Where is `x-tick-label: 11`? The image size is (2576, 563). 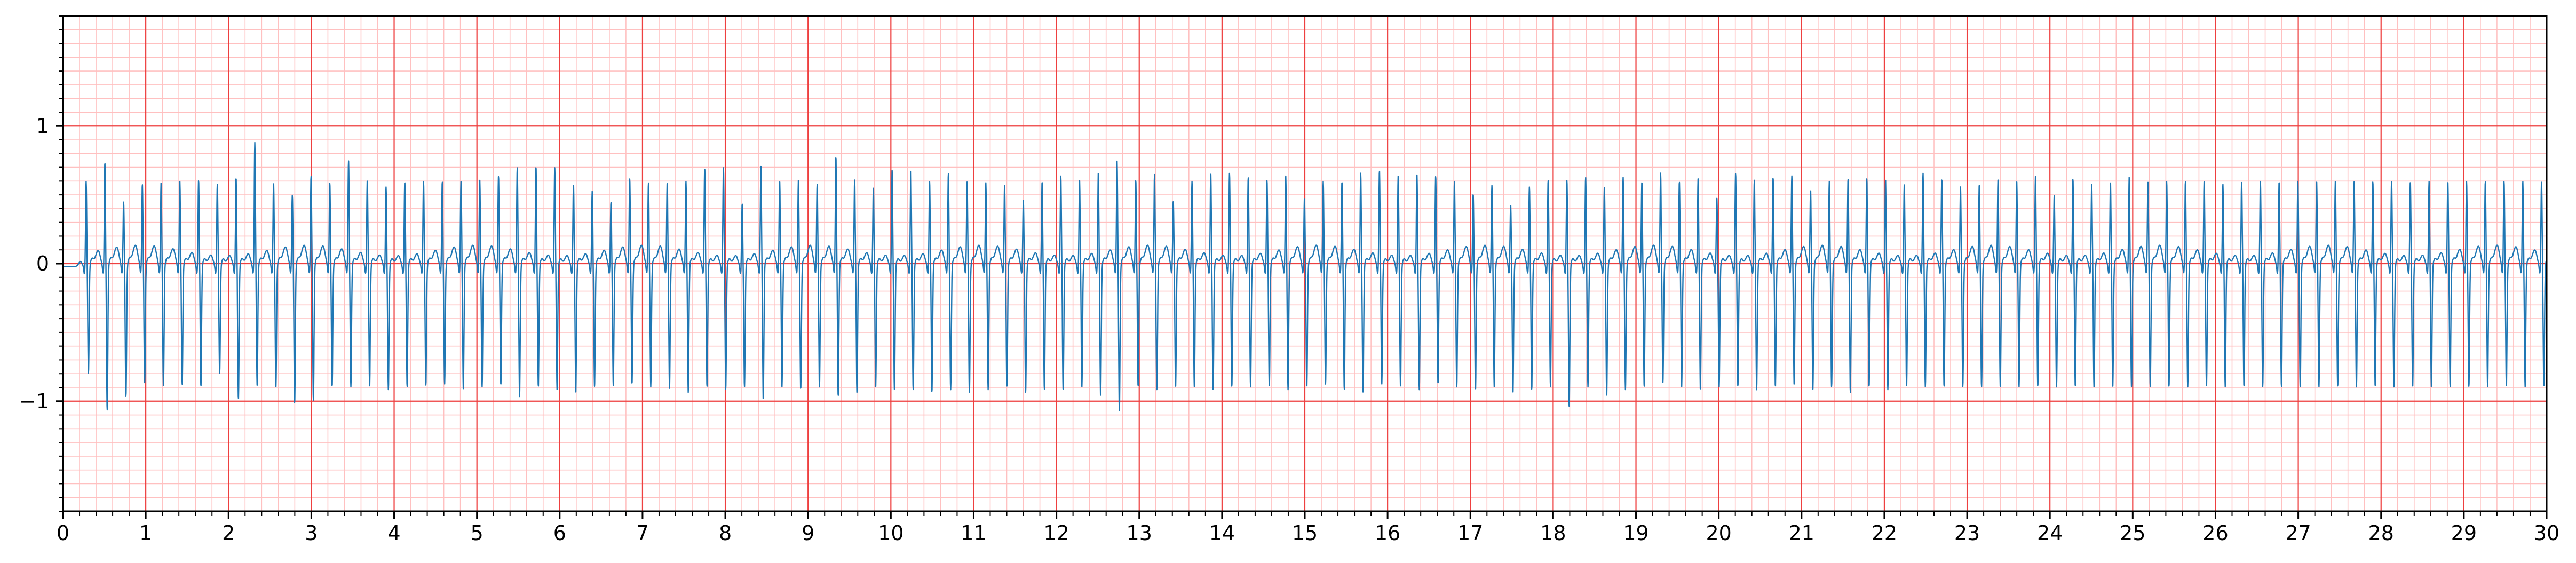 x-tick-label: 11 is located at coordinates (973, 533).